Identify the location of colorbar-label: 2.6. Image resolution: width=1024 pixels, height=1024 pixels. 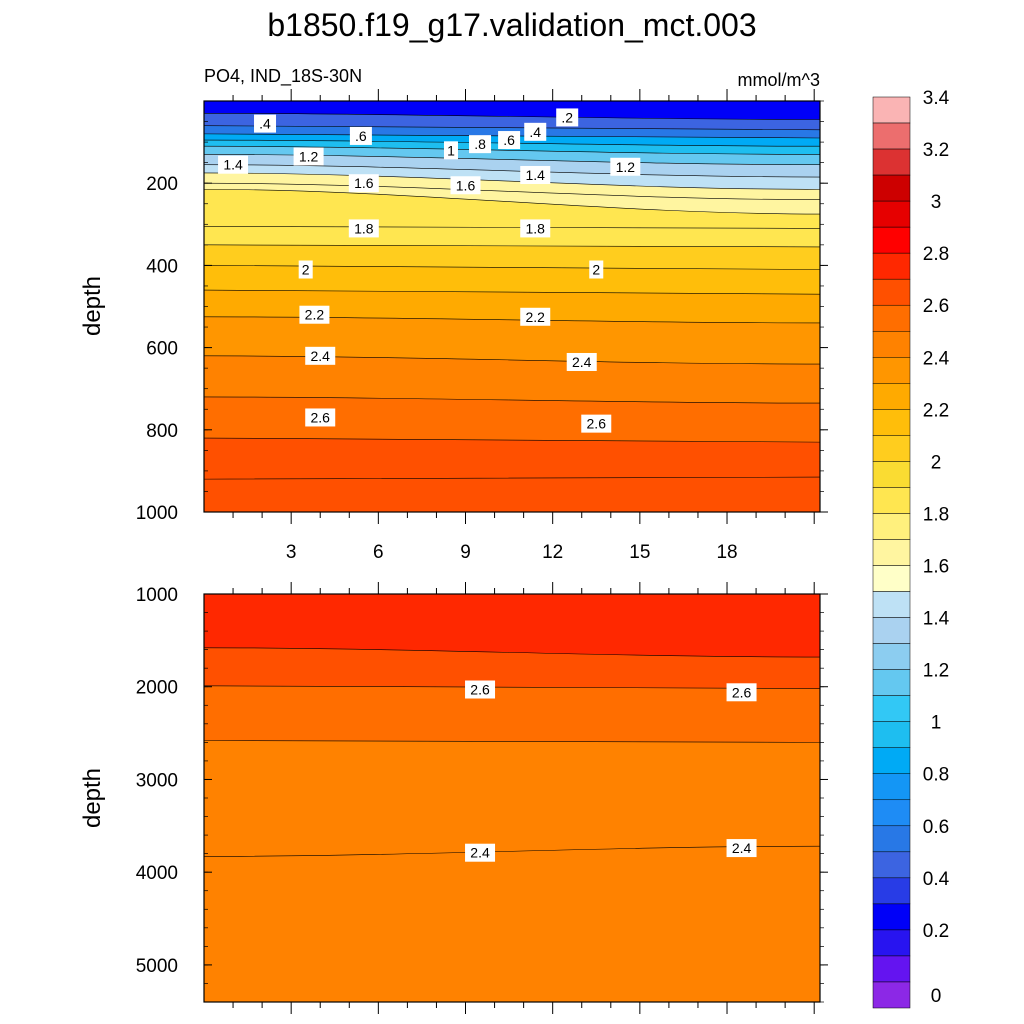
(936, 306).